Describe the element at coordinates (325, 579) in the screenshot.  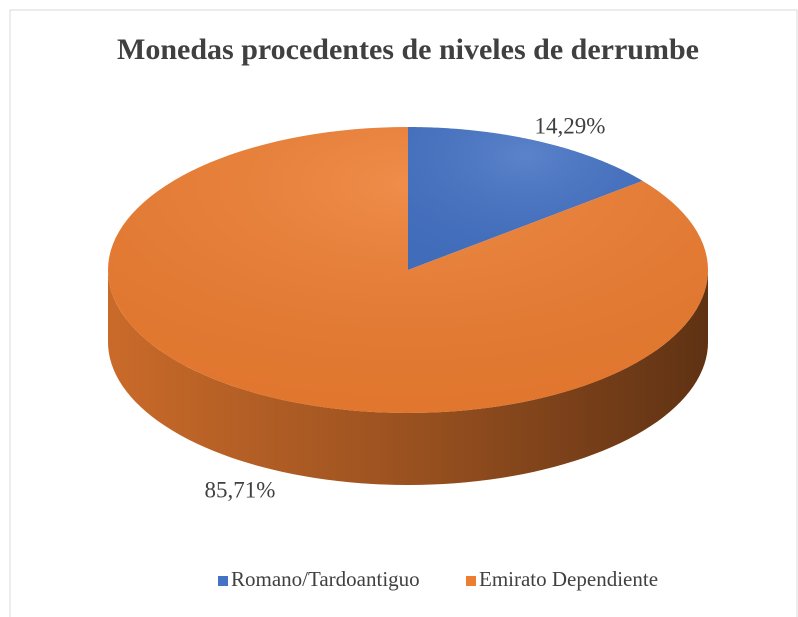
I see `legend-label: Romano/Tardoantiguo` at that location.